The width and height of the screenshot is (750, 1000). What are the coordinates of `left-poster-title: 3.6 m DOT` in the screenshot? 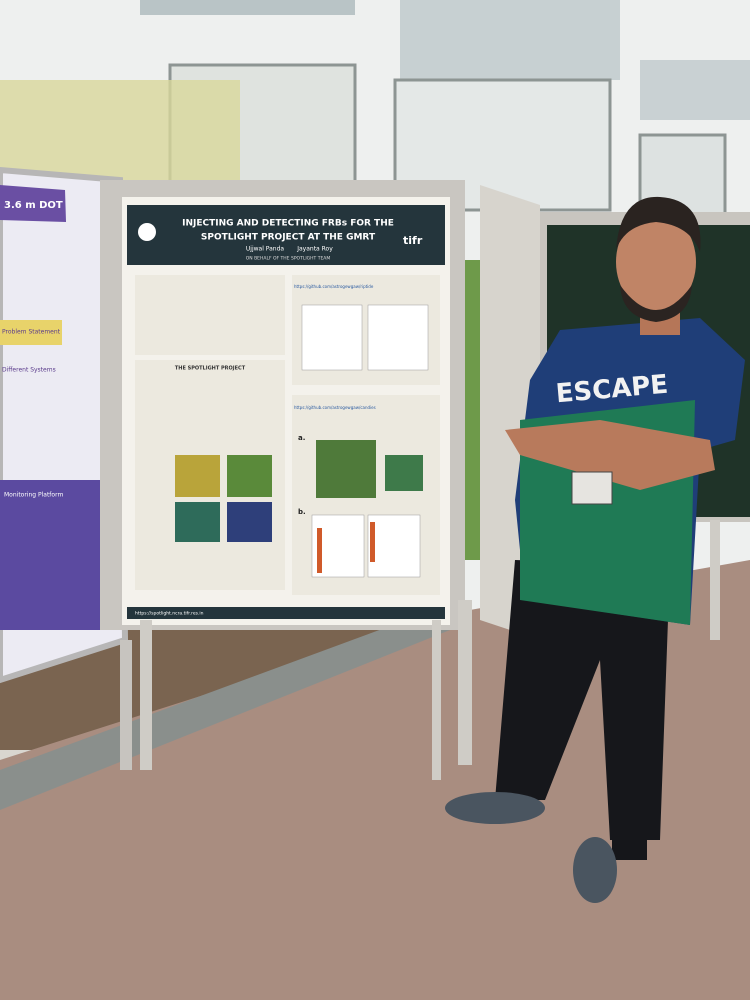 It's located at (33, 205).